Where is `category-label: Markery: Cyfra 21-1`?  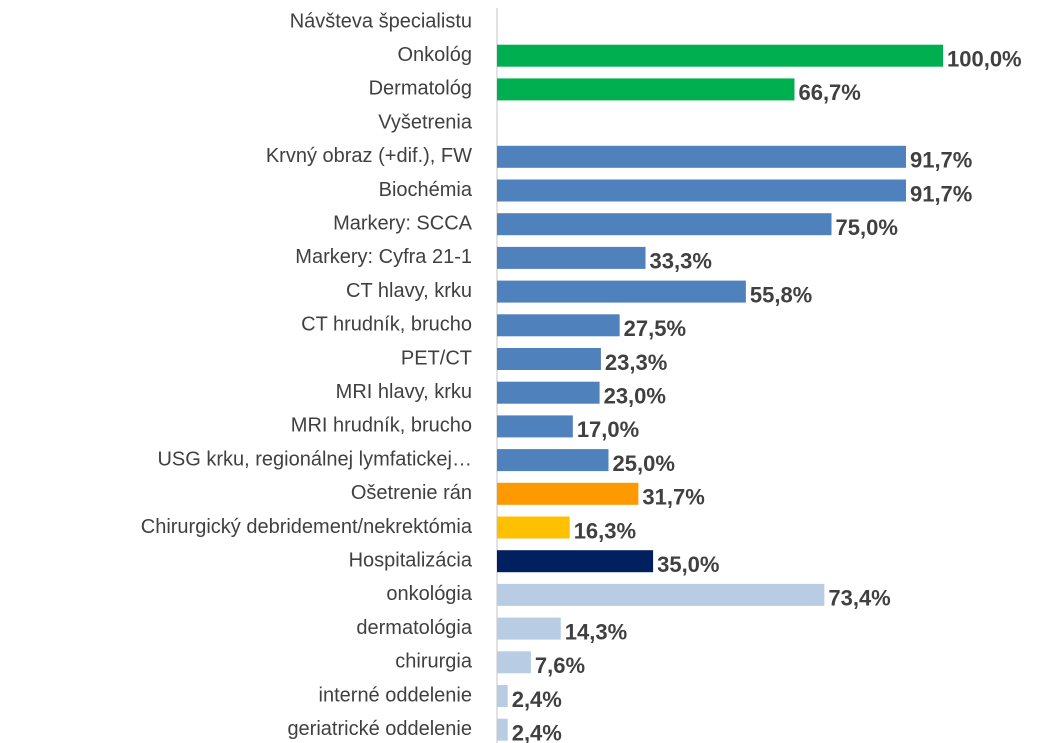
category-label: Markery: Cyfra 21-1 is located at coordinates (383, 257).